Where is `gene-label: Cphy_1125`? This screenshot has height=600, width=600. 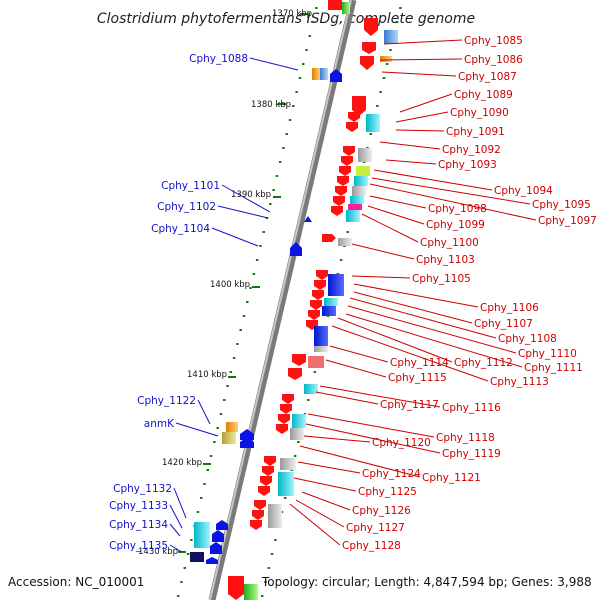
gene-label: Cphy_1125 is located at coordinates (387, 492).